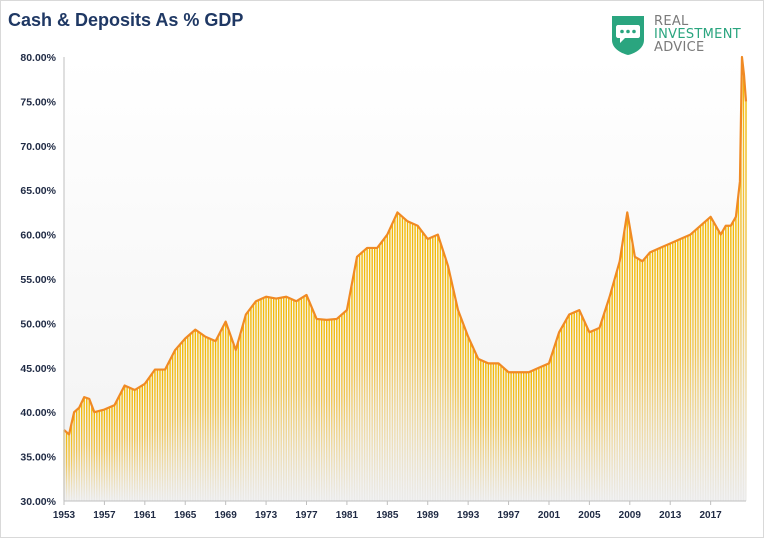 The image size is (764, 538). Describe the element at coordinates (226, 515) in the screenshot. I see `x-tick-label: 1969` at that location.